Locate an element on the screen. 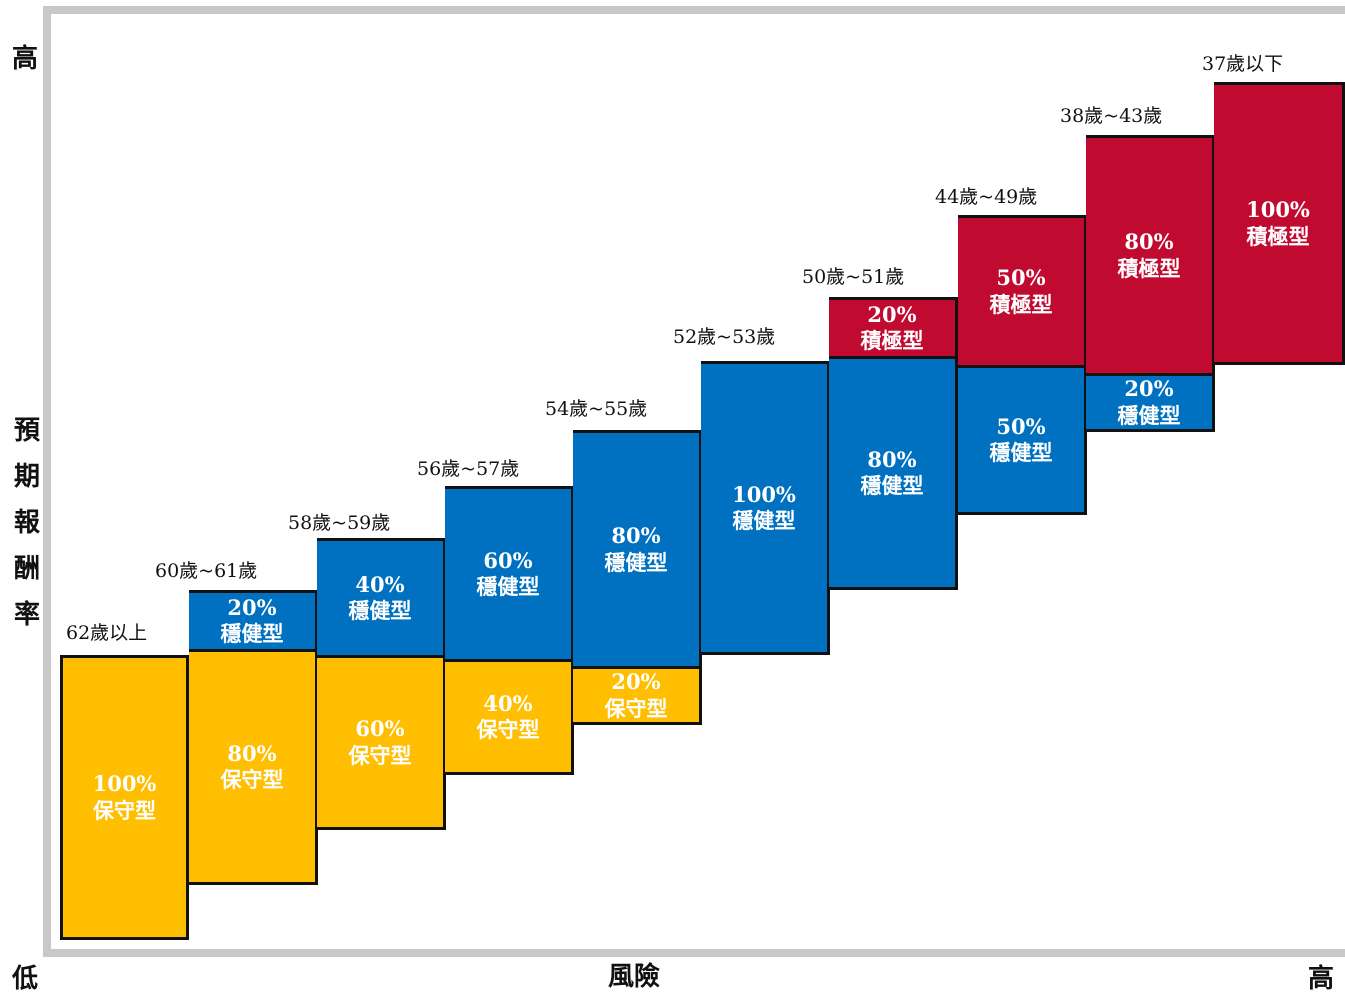  segment-conservative: 40% 保守型 is located at coordinates (509, 717).